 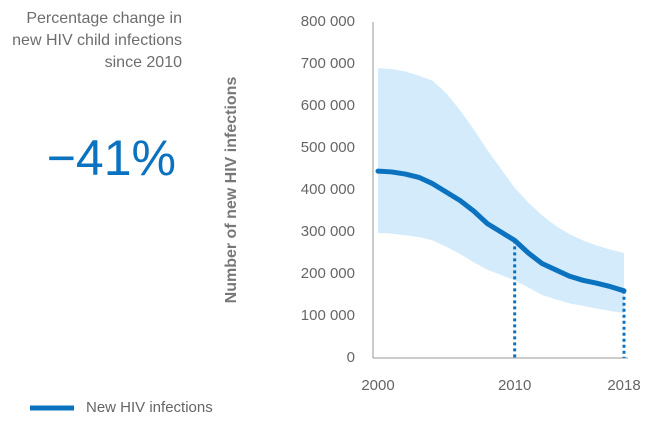 What do you see at coordinates (514, 385) in the screenshot?
I see `x-tick-label: 2010` at bounding box center [514, 385].